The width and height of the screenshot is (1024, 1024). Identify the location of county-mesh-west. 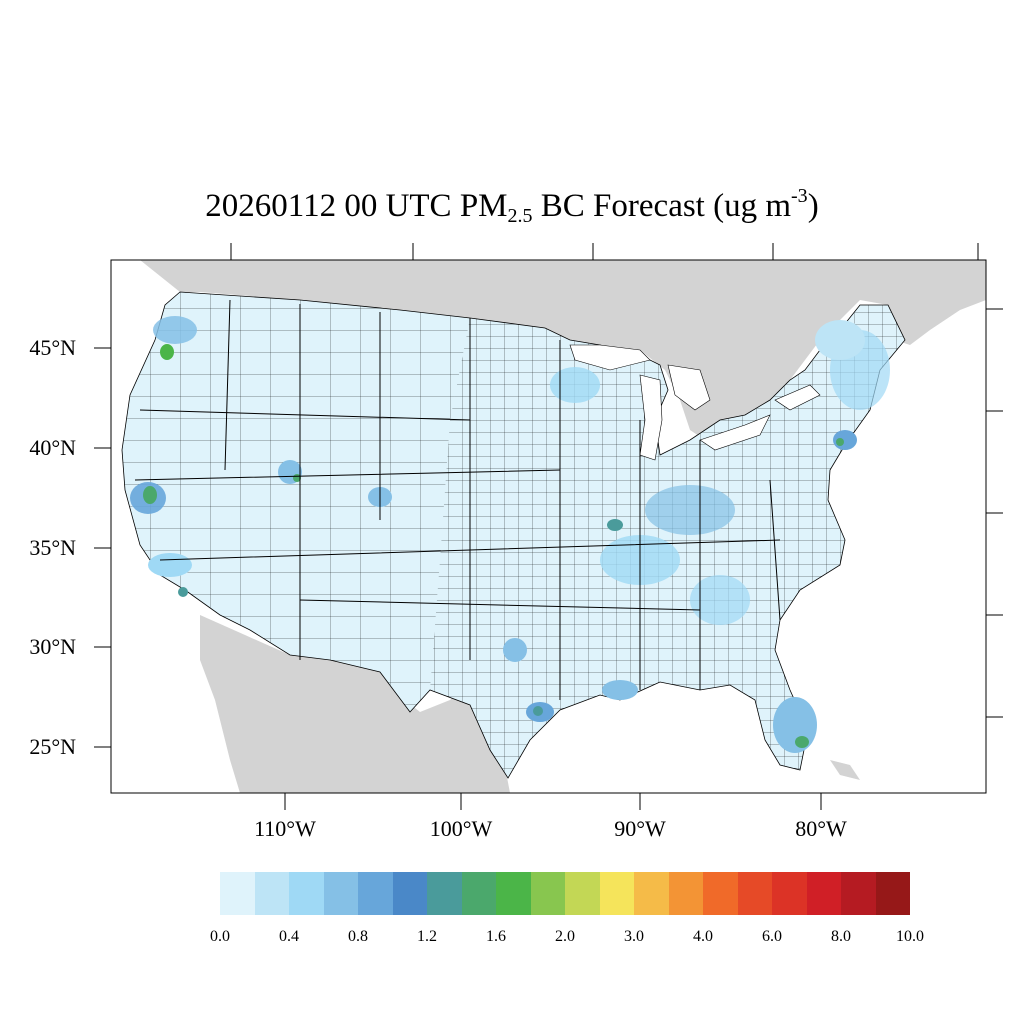
(296, 502).